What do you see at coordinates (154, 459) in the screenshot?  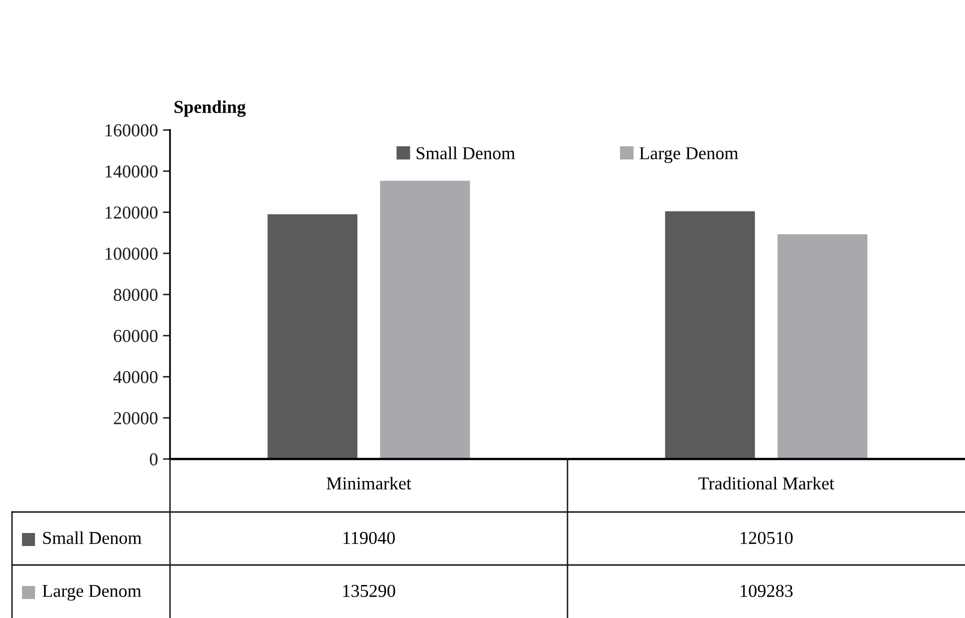 I see `y-tick-label: 0` at bounding box center [154, 459].